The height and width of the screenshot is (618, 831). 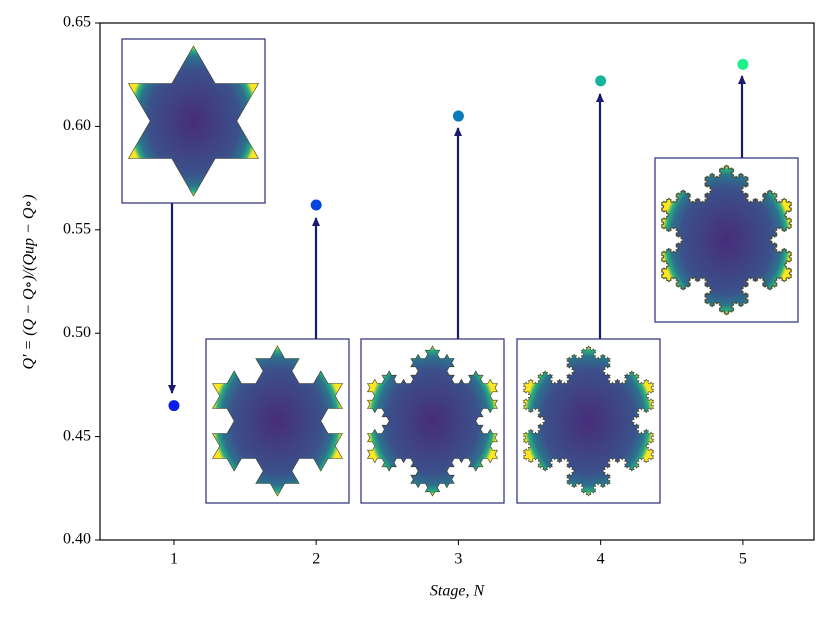 I want to click on x-tick-label: 2, so click(x=316, y=559).